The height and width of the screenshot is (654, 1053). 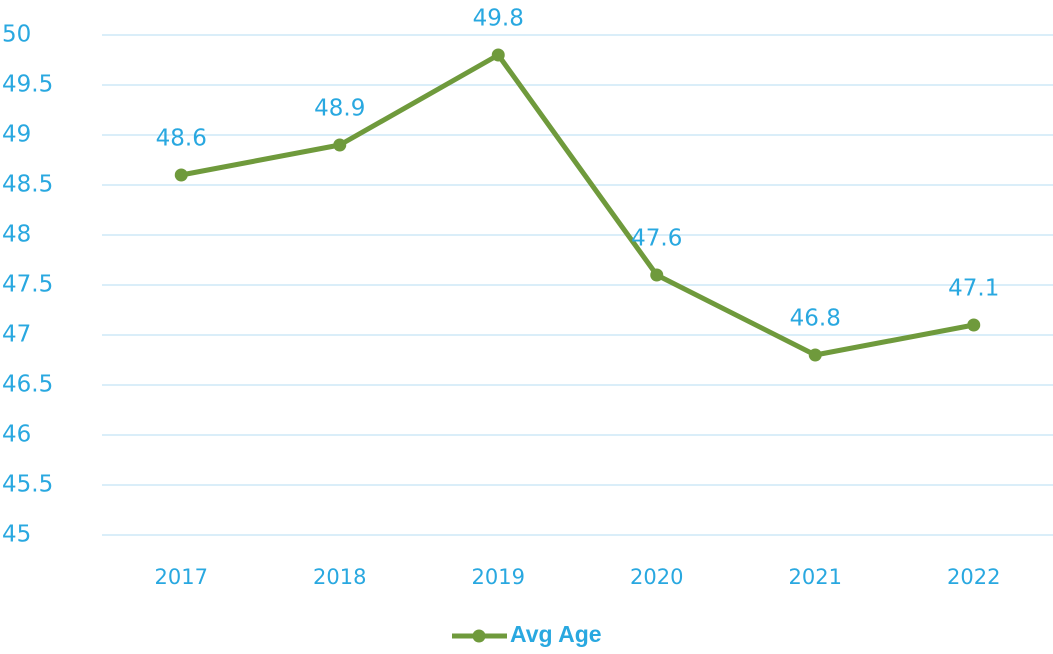 What do you see at coordinates (556, 634) in the screenshot?
I see `legend-label: Avg Age` at bounding box center [556, 634].